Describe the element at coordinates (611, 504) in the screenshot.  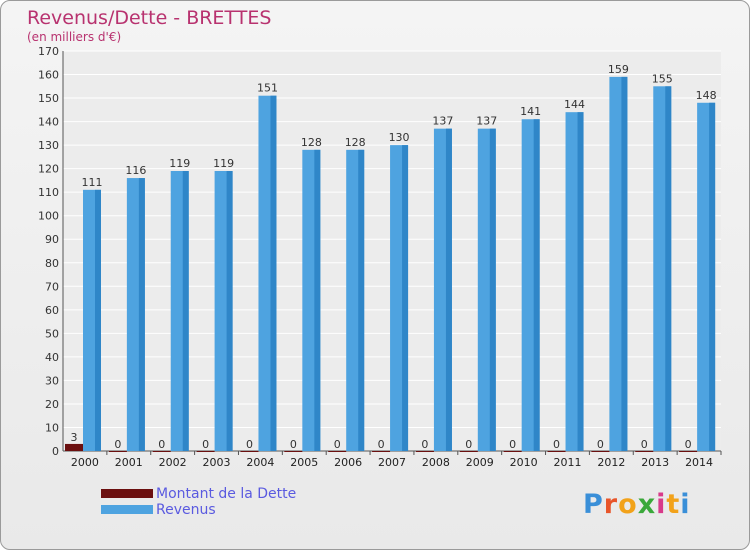
I see `logo-letter: r` at that location.